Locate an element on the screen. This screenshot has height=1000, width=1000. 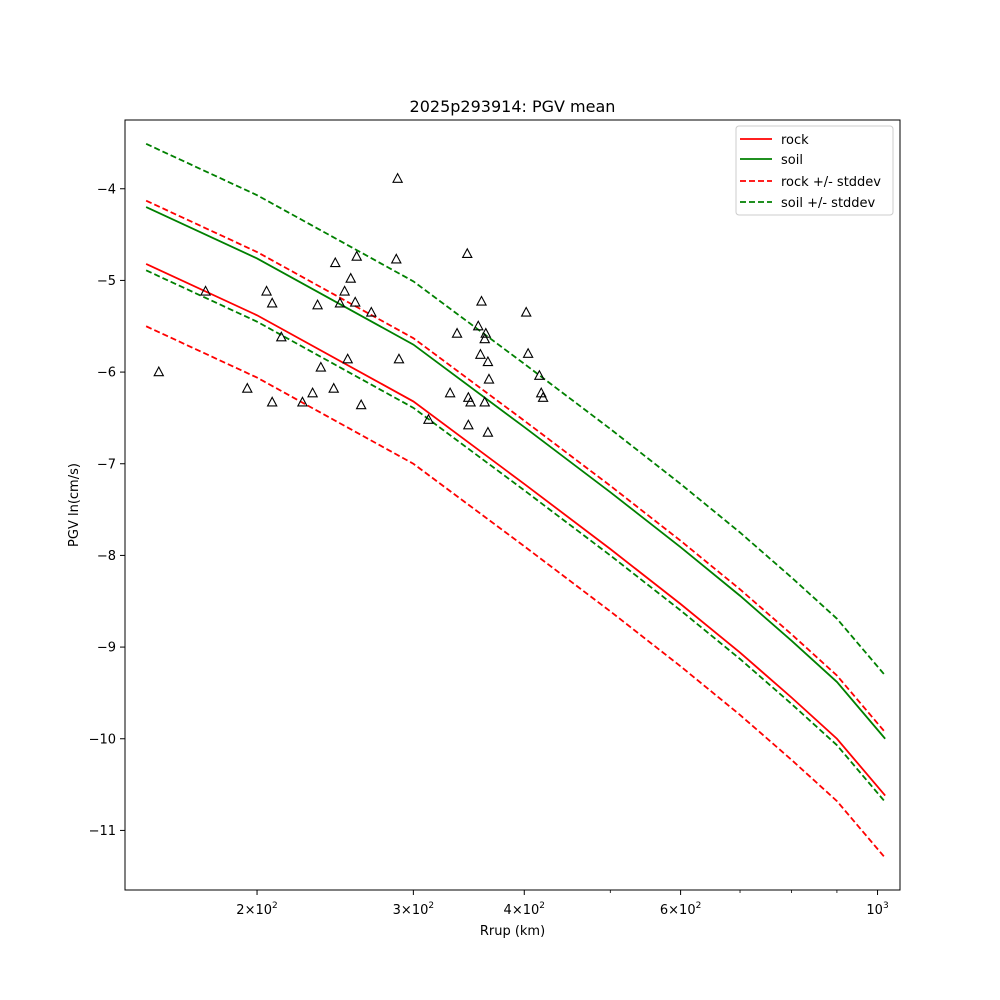
y-tick-label: −7 is located at coordinates (106, 464).